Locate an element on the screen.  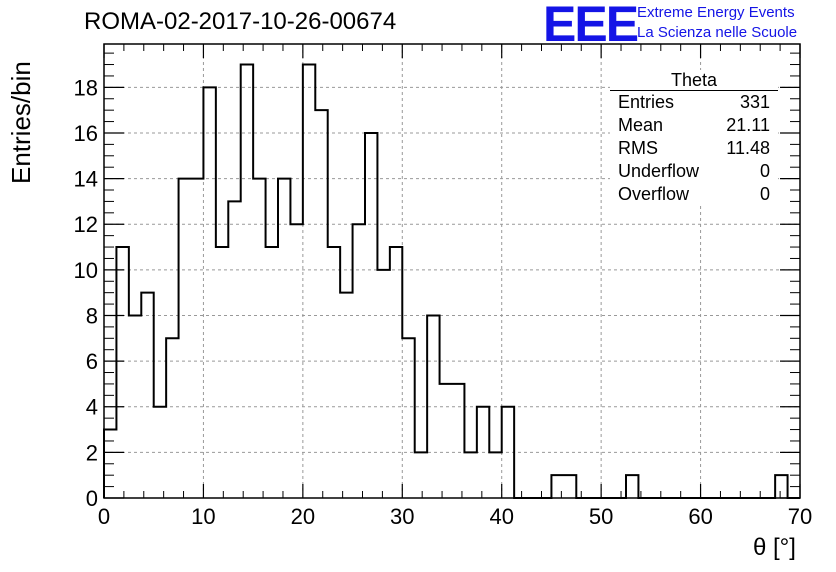
y-tick-label: 14 is located at coordinates (86, 179).